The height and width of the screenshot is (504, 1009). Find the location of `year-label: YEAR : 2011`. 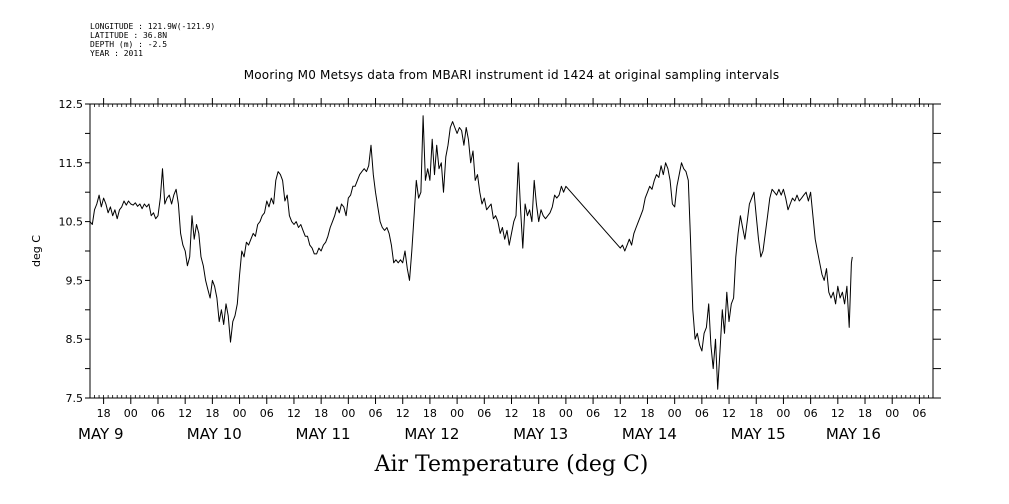

year-label: YEAR : 2011 is located at coordinates (116, 53).